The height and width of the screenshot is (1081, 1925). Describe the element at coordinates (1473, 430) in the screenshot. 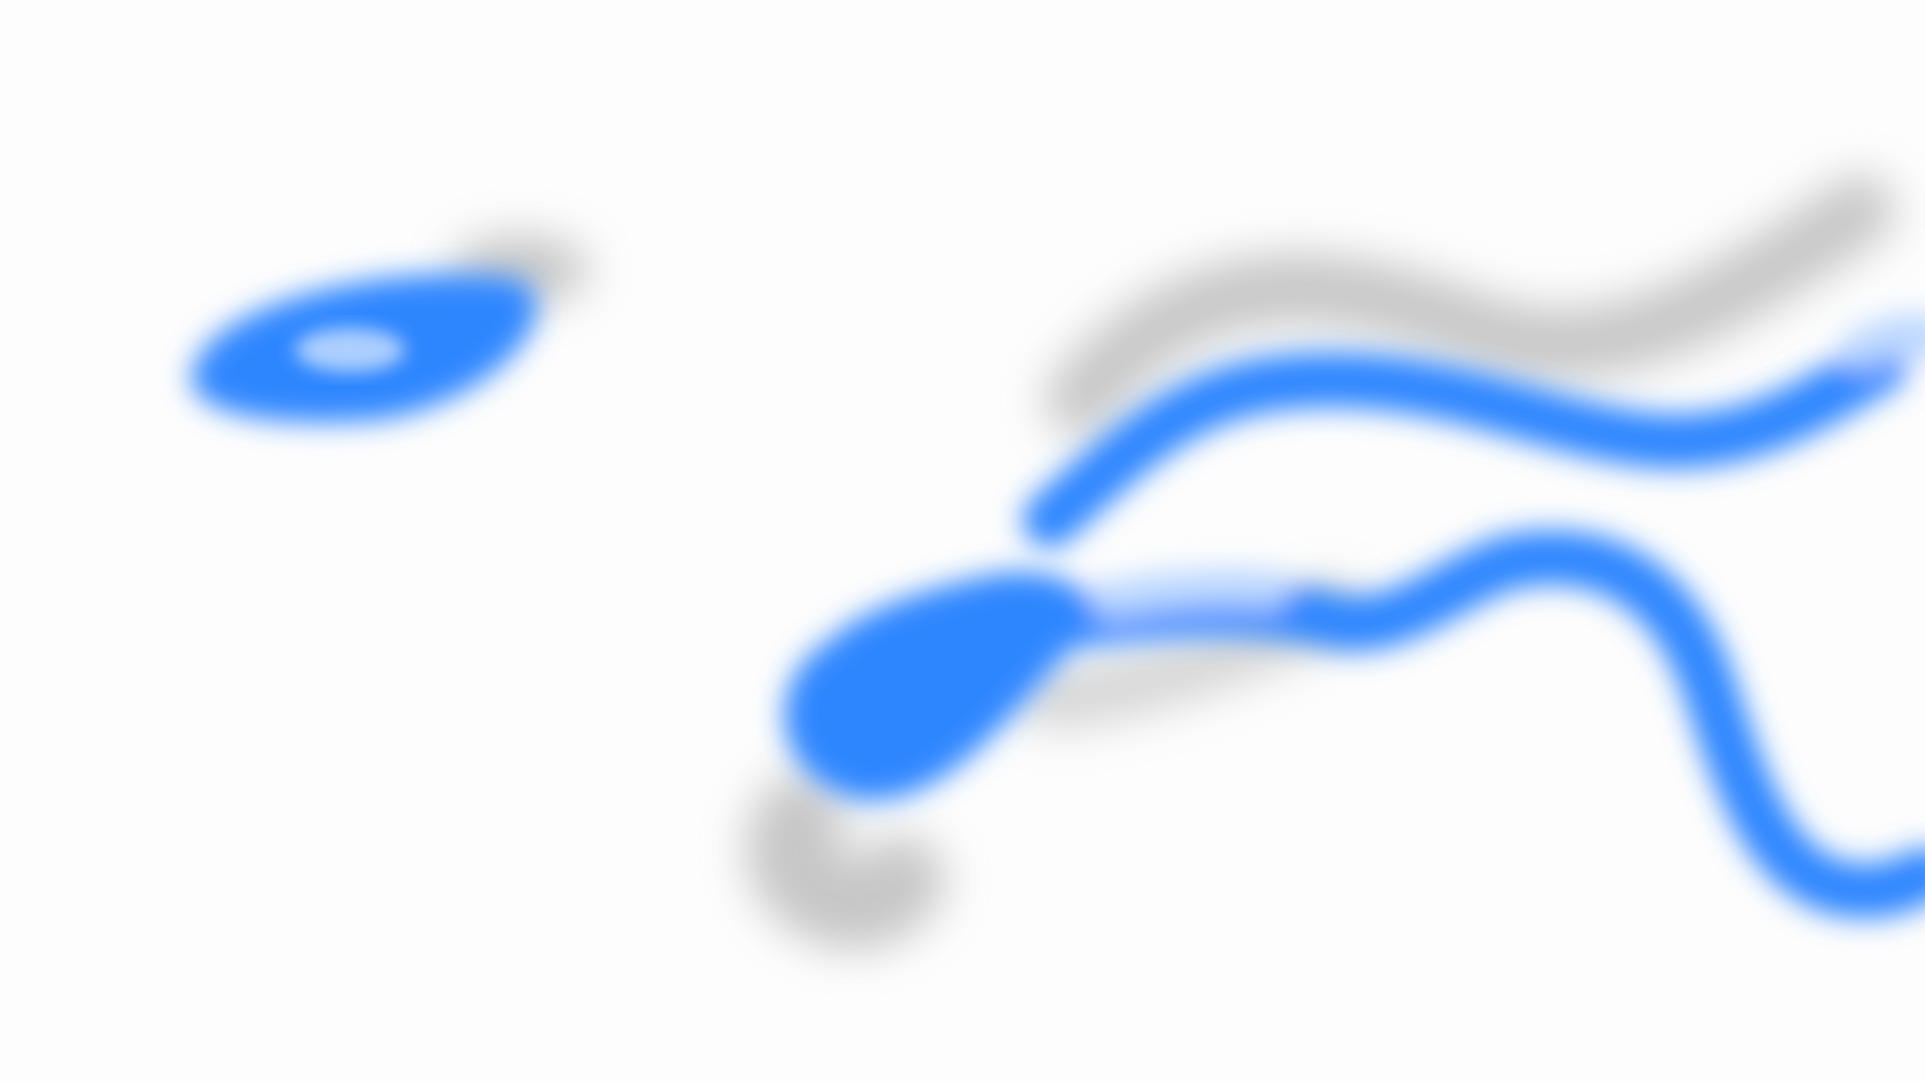

I see `upper-blue-wave` at that location.